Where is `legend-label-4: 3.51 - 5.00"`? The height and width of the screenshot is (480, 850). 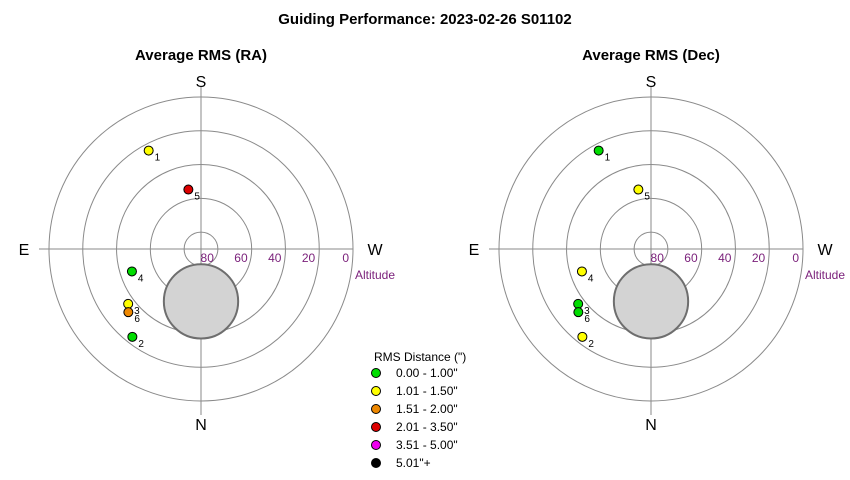
legend-label-4: 3.51 - 5.00" is located at coordinates (427, 445).